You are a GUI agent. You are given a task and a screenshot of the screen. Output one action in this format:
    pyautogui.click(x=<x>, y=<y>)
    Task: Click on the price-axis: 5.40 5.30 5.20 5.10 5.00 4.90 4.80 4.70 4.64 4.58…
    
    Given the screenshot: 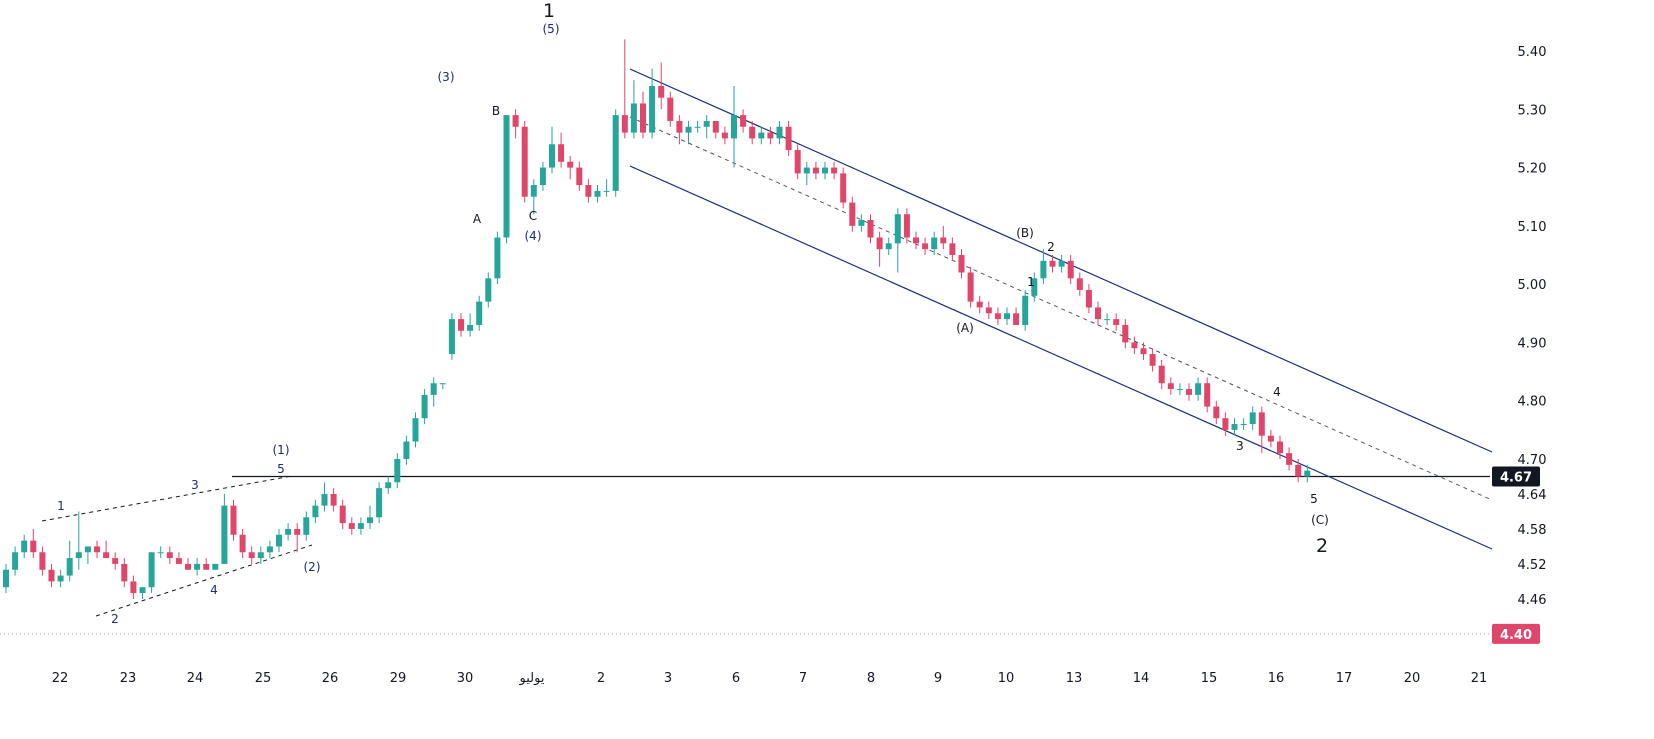 What is the action you would take?
    pyautogui.click(x=1519, y=344)
    